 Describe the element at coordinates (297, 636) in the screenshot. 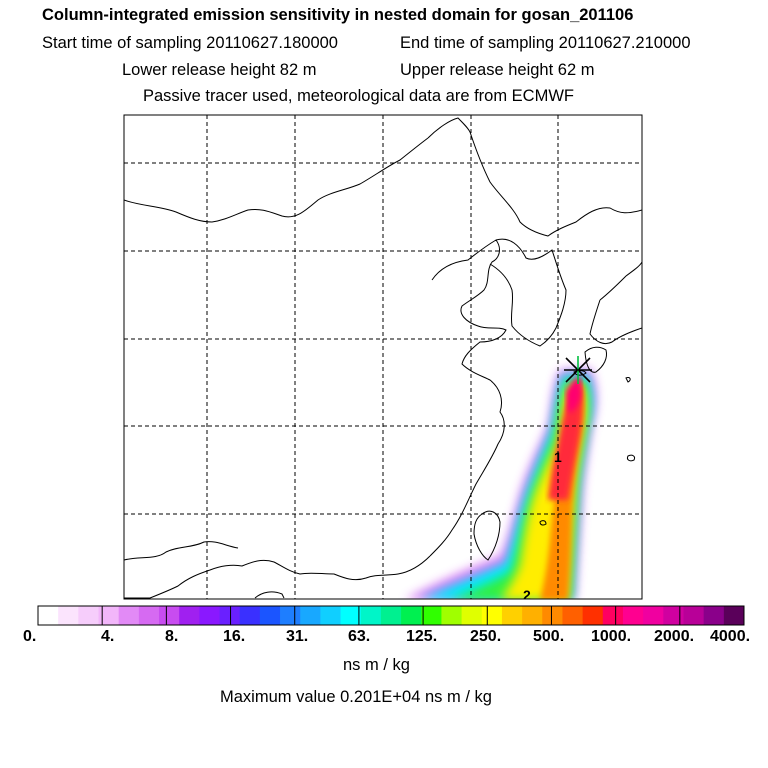

I see `colorbar-tick-label: 31.` at that location.